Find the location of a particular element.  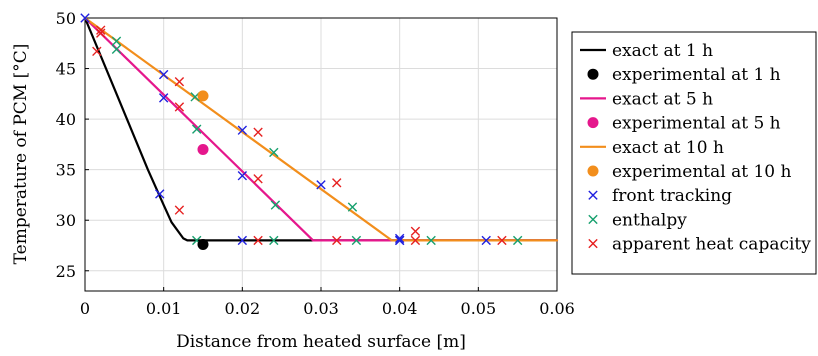

y-tick-label: 35 is located at coordinates (66, 170).